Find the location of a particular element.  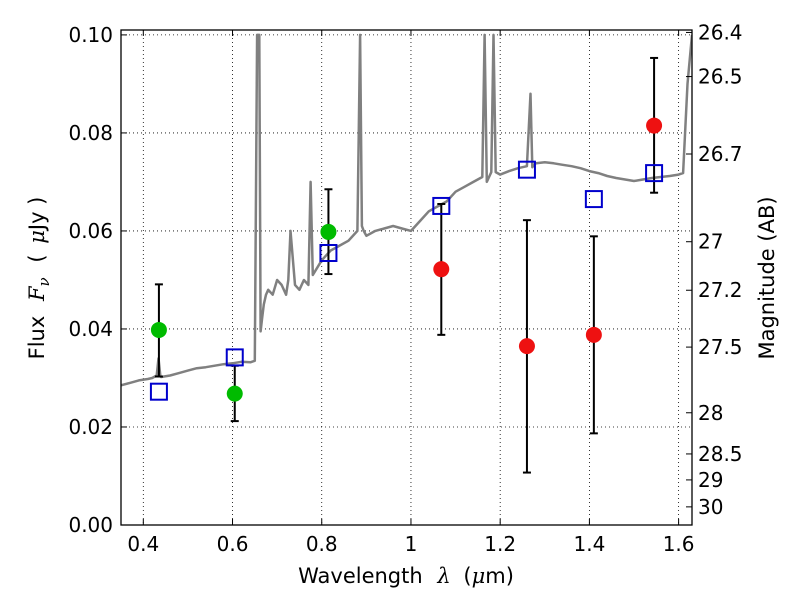

y2-tick-label: 27.2 is located at coordinates (720, 290).